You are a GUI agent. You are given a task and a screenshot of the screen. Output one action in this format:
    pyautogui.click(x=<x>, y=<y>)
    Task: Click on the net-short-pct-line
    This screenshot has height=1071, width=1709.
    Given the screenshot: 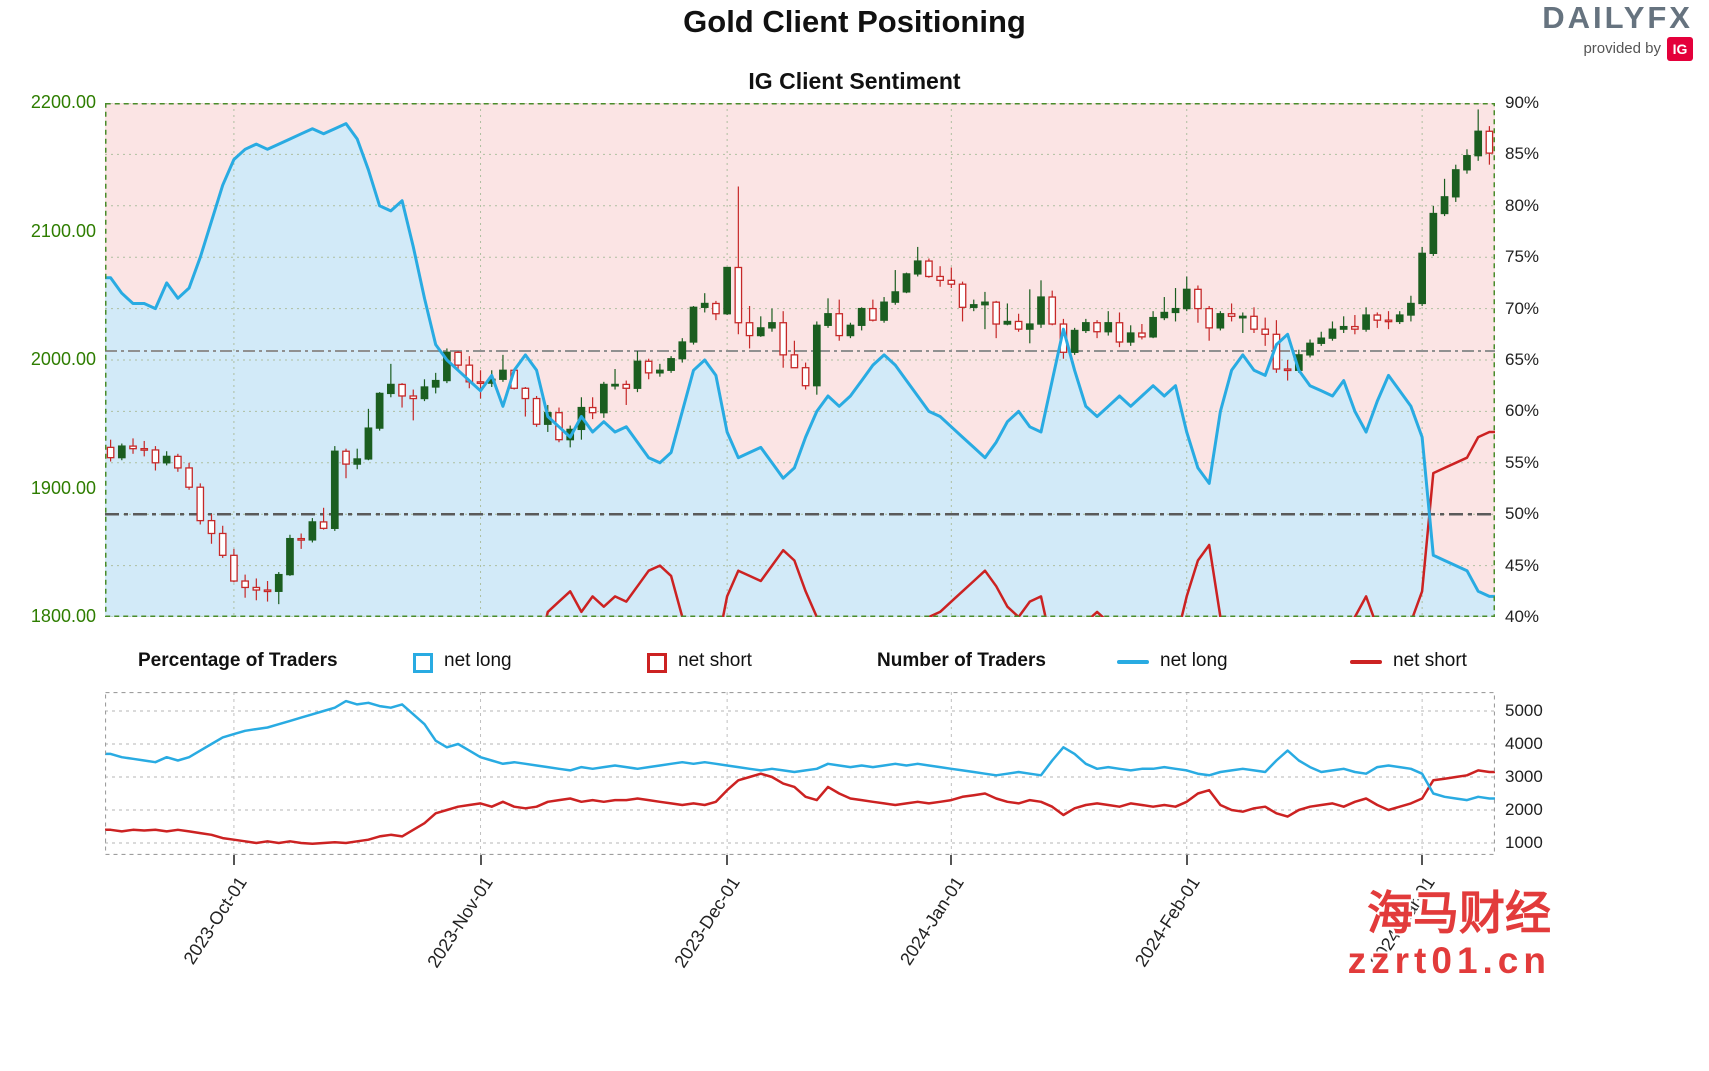 What is the action you would take?
    pyautogui.click(x=1020, y=523)
    